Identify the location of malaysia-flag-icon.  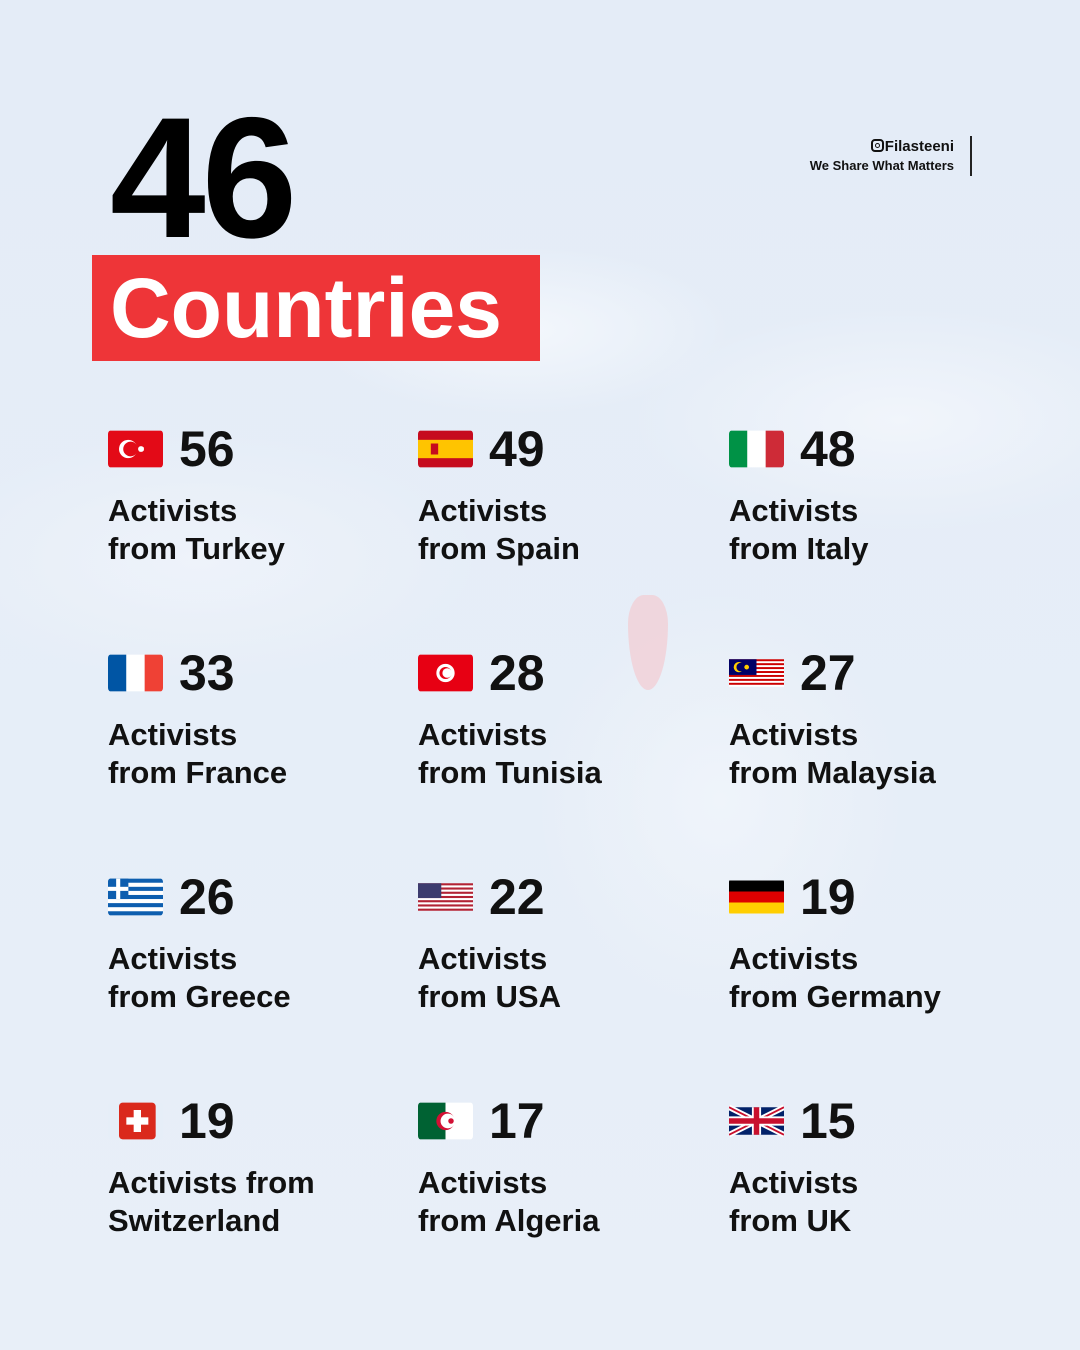
(756, 673).